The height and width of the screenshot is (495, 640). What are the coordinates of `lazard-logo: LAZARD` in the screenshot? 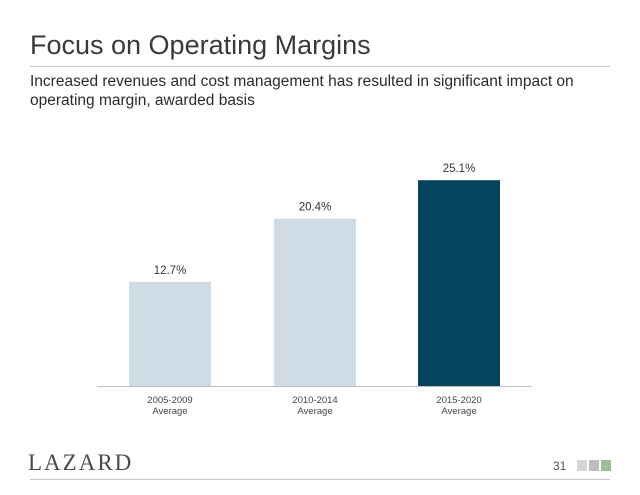 It's located at (81, 462).